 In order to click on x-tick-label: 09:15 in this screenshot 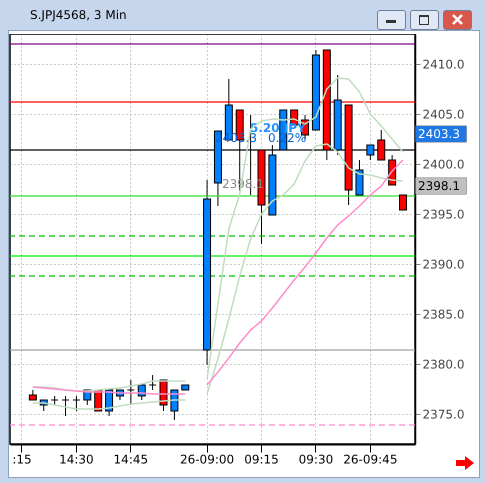, I will do `click(261, 459)`.